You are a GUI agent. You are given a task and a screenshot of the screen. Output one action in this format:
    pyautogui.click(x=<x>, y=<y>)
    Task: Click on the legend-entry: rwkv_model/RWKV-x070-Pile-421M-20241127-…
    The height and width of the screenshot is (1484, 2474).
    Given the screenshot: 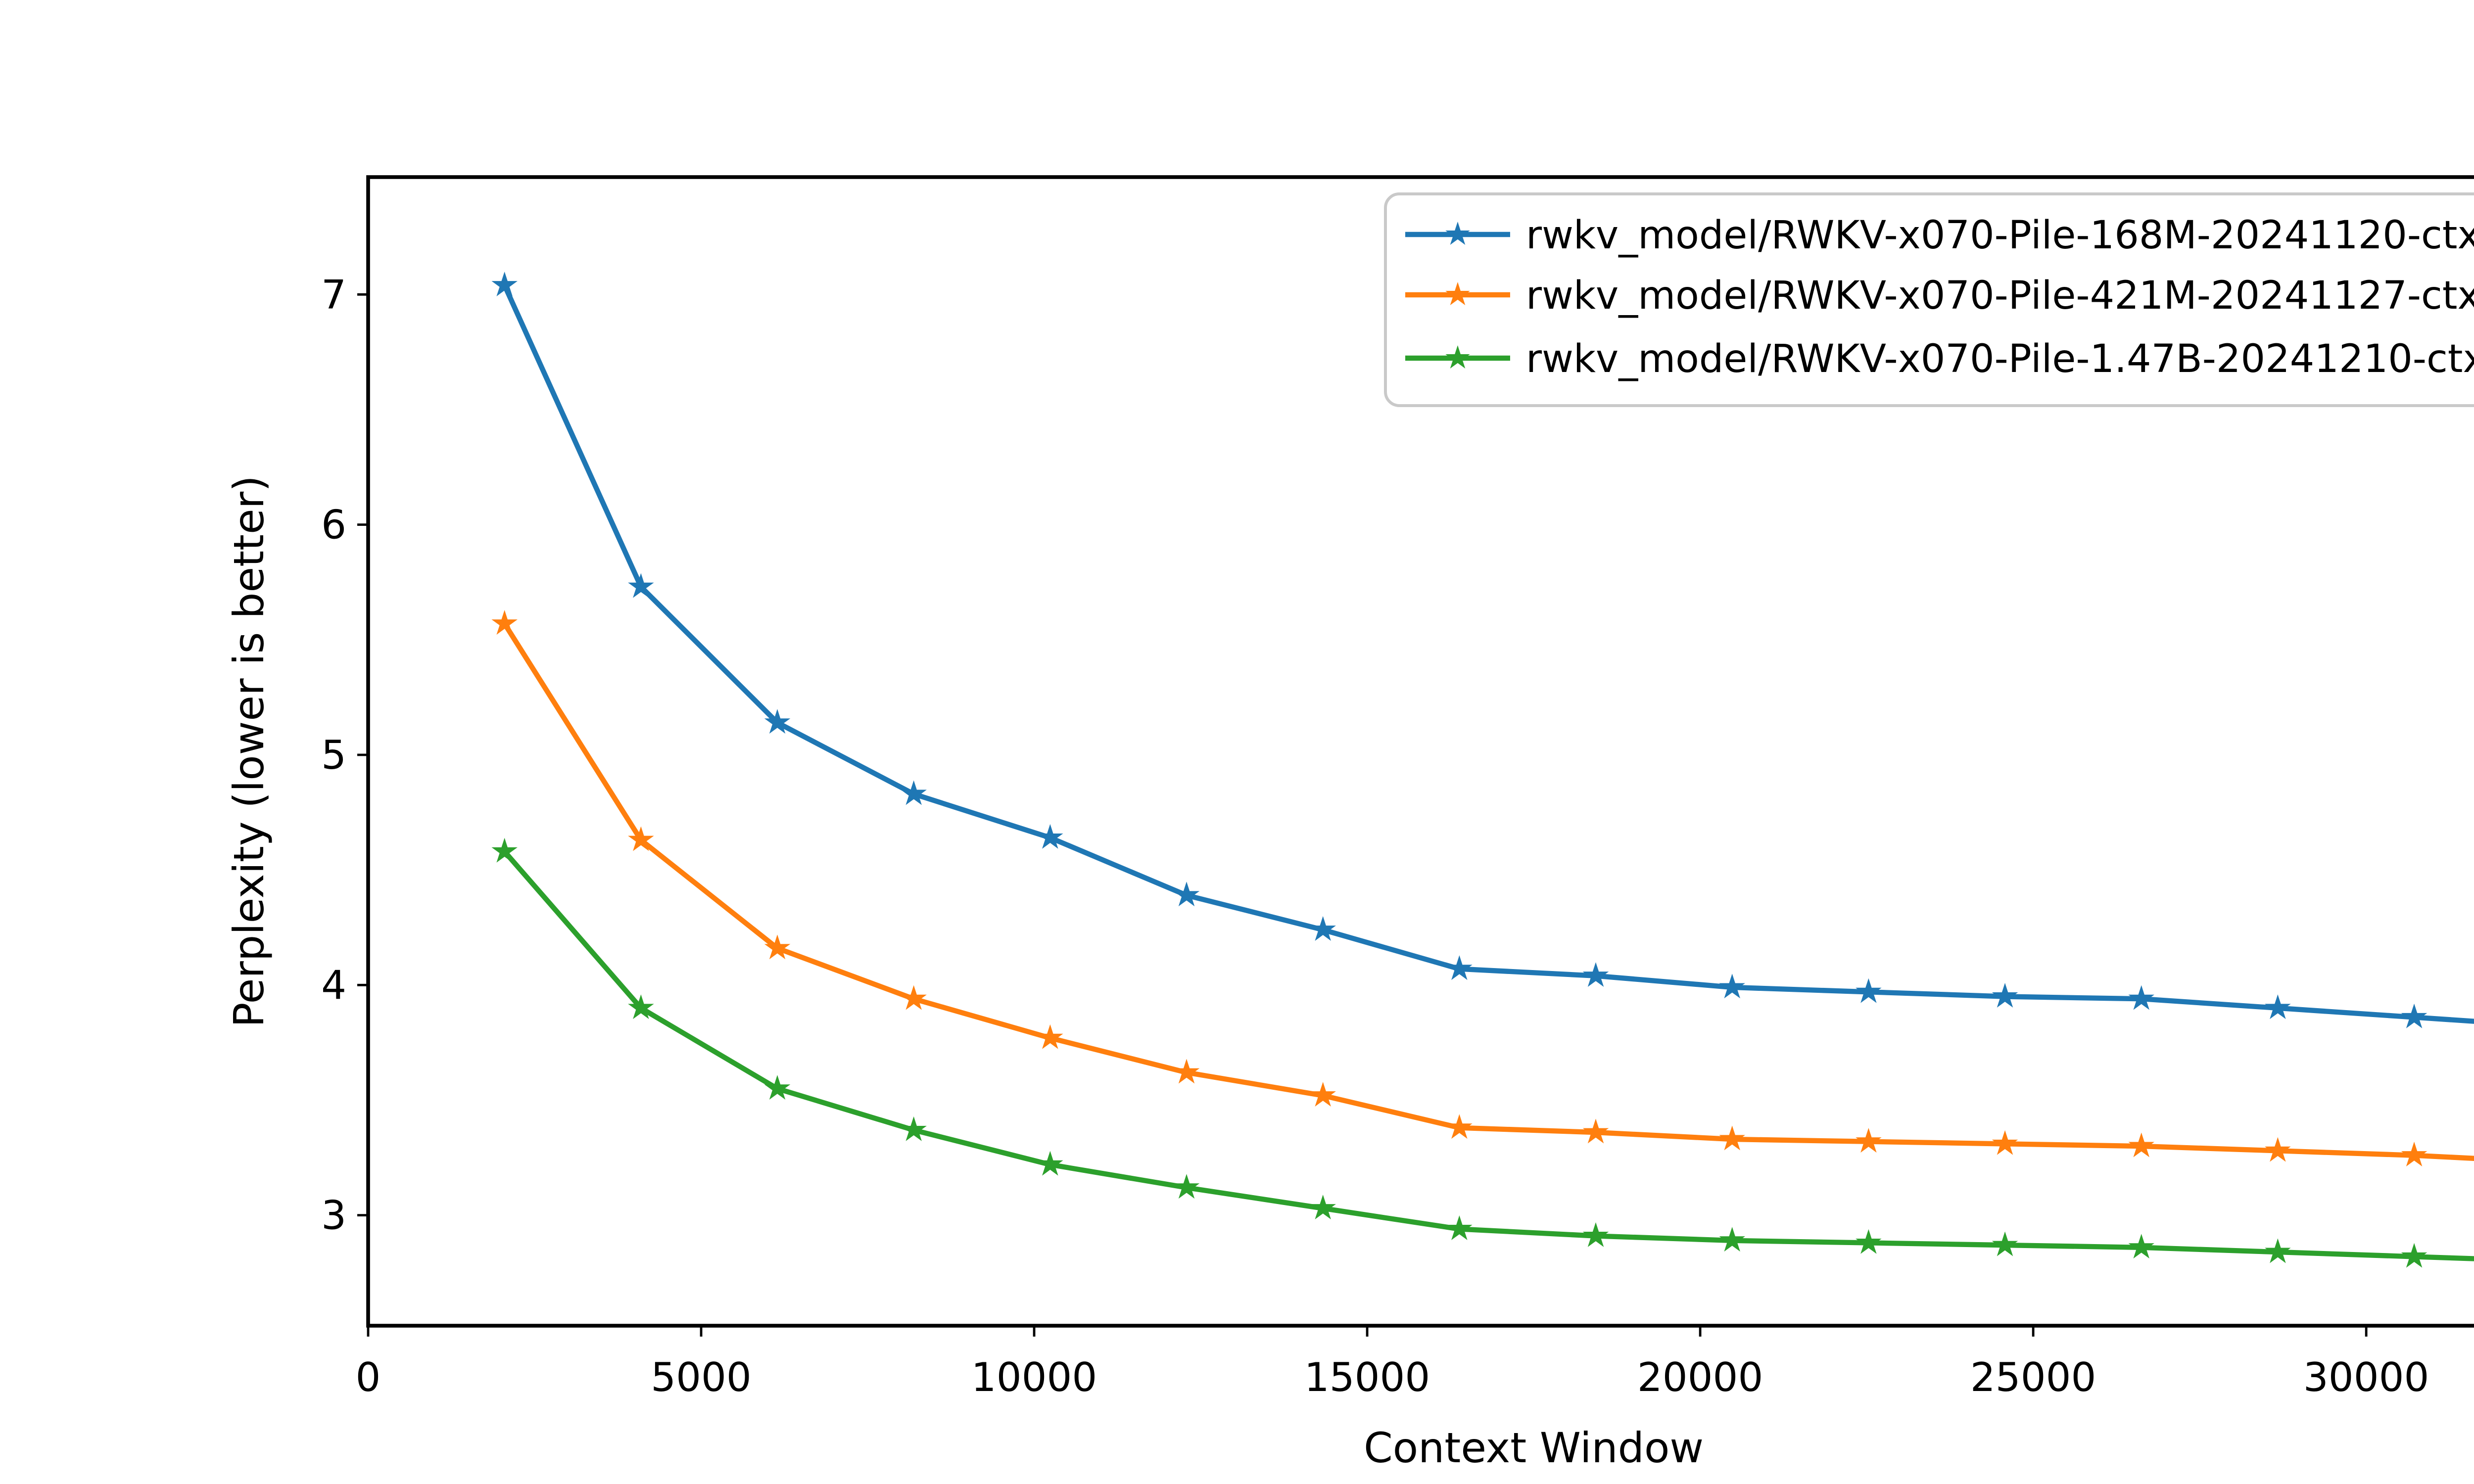 What is the action you would take?
    pyautogui.click(x=1940, y=296)
    